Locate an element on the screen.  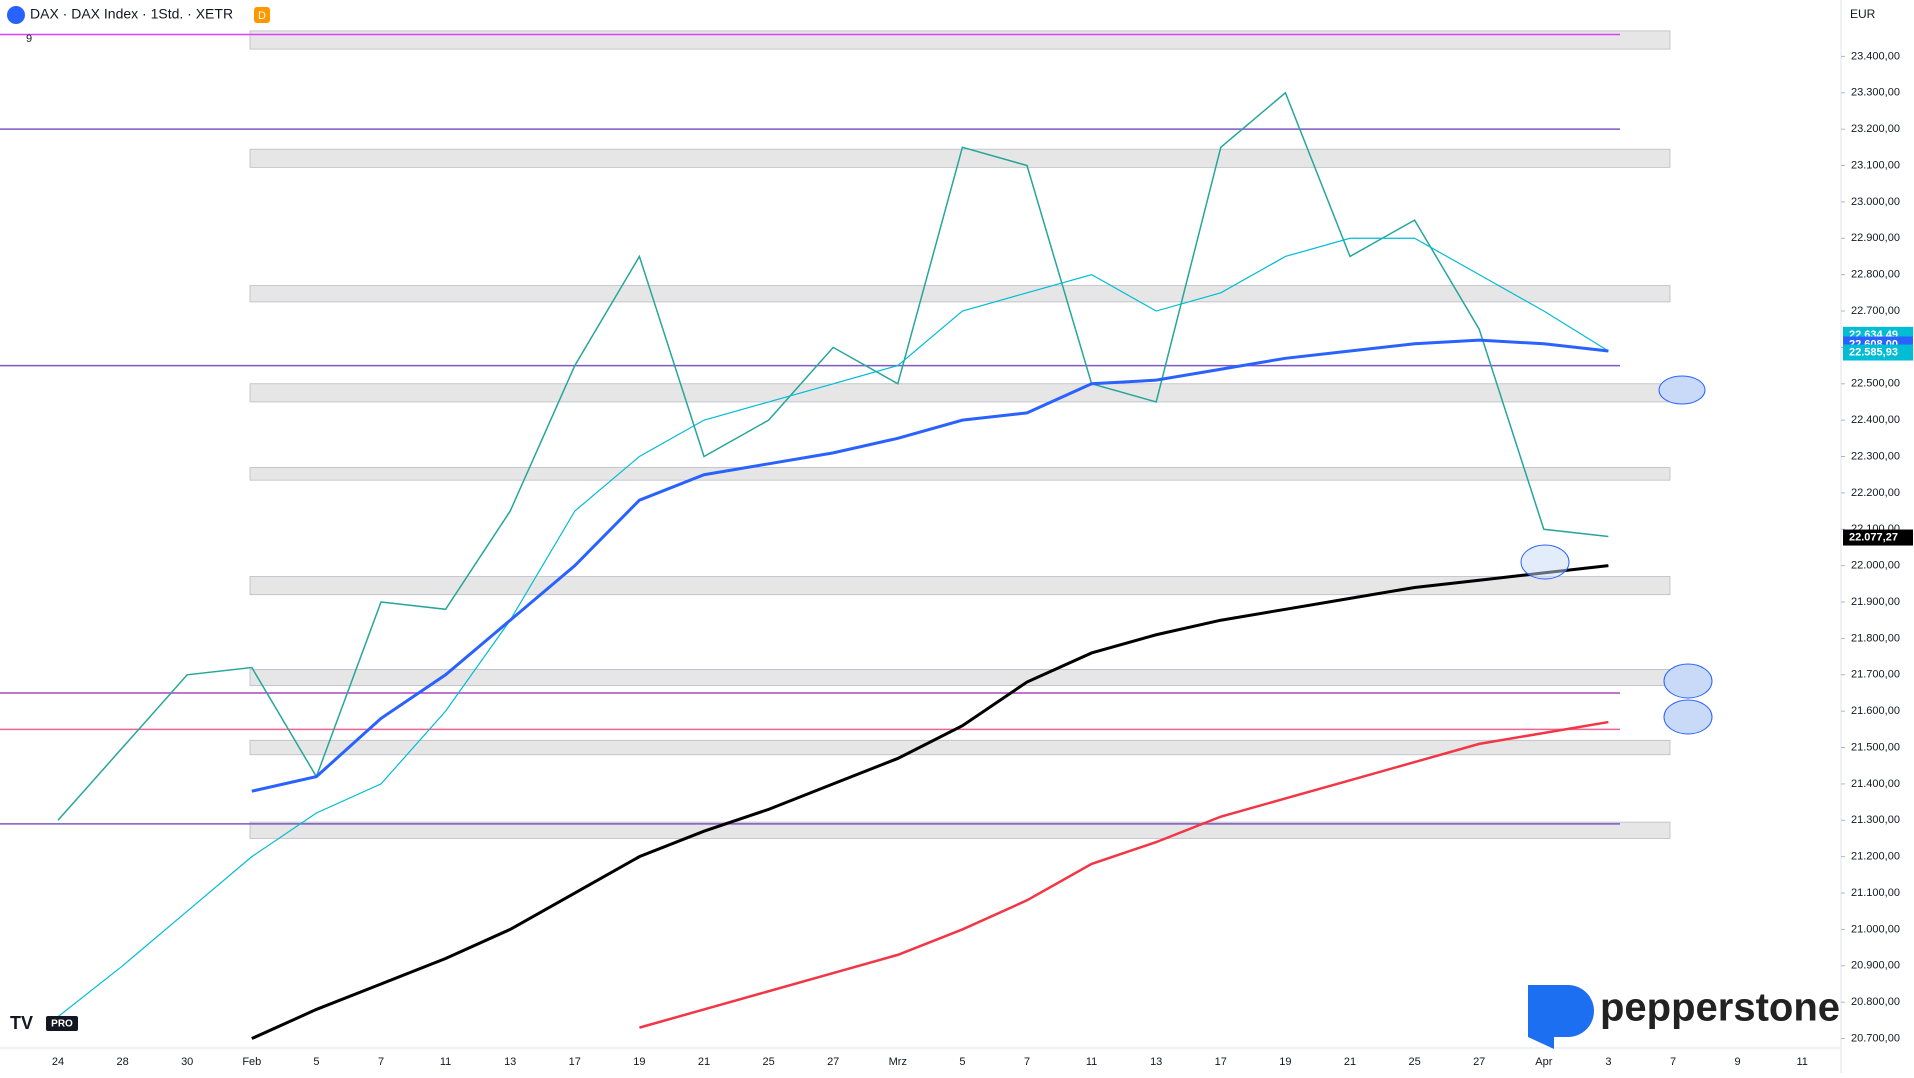
x-tick-label: Mrz is located at coordinates (898, 1062).